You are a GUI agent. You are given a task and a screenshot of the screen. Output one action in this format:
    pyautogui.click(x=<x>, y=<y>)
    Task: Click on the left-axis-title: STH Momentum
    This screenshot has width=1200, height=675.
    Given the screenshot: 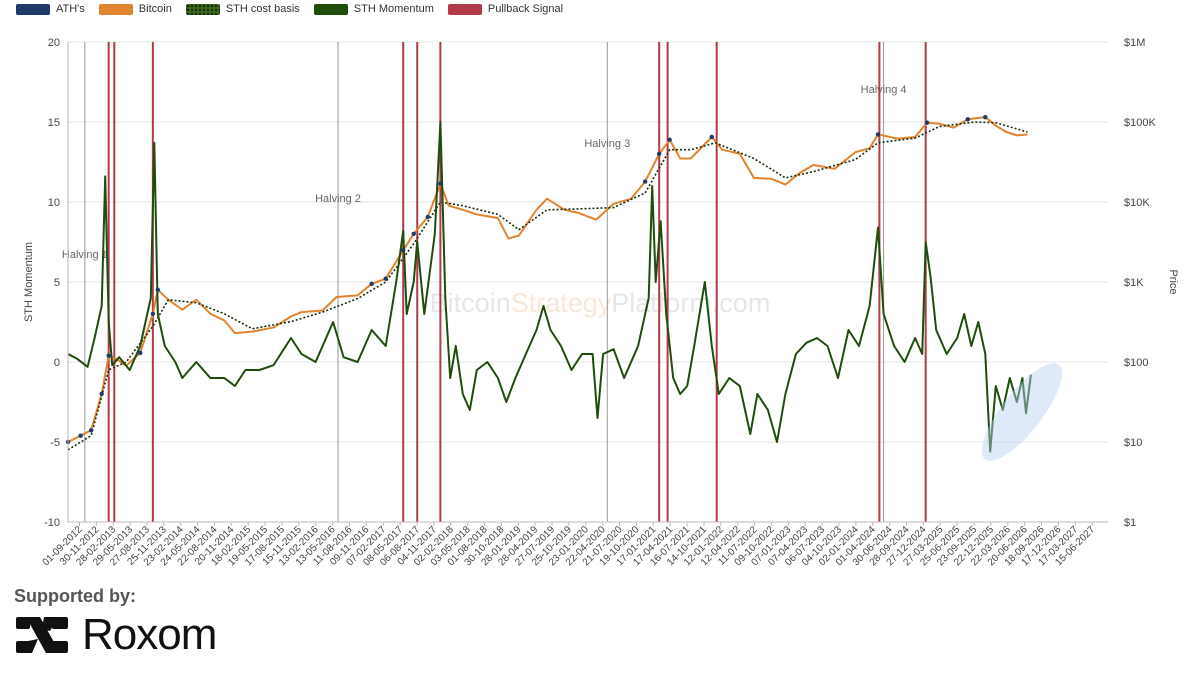 What is the action you would take?
    pyautogui.click(x=29, y=282)
    